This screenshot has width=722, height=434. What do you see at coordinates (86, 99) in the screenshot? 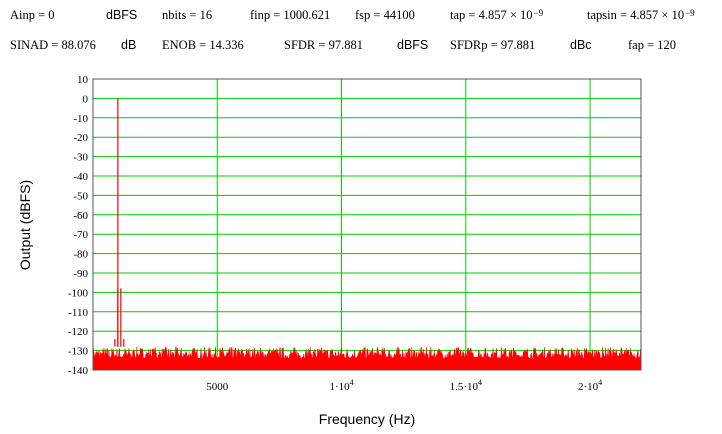
I see `y-tick-label: 0` at bounding box center [86, 99].